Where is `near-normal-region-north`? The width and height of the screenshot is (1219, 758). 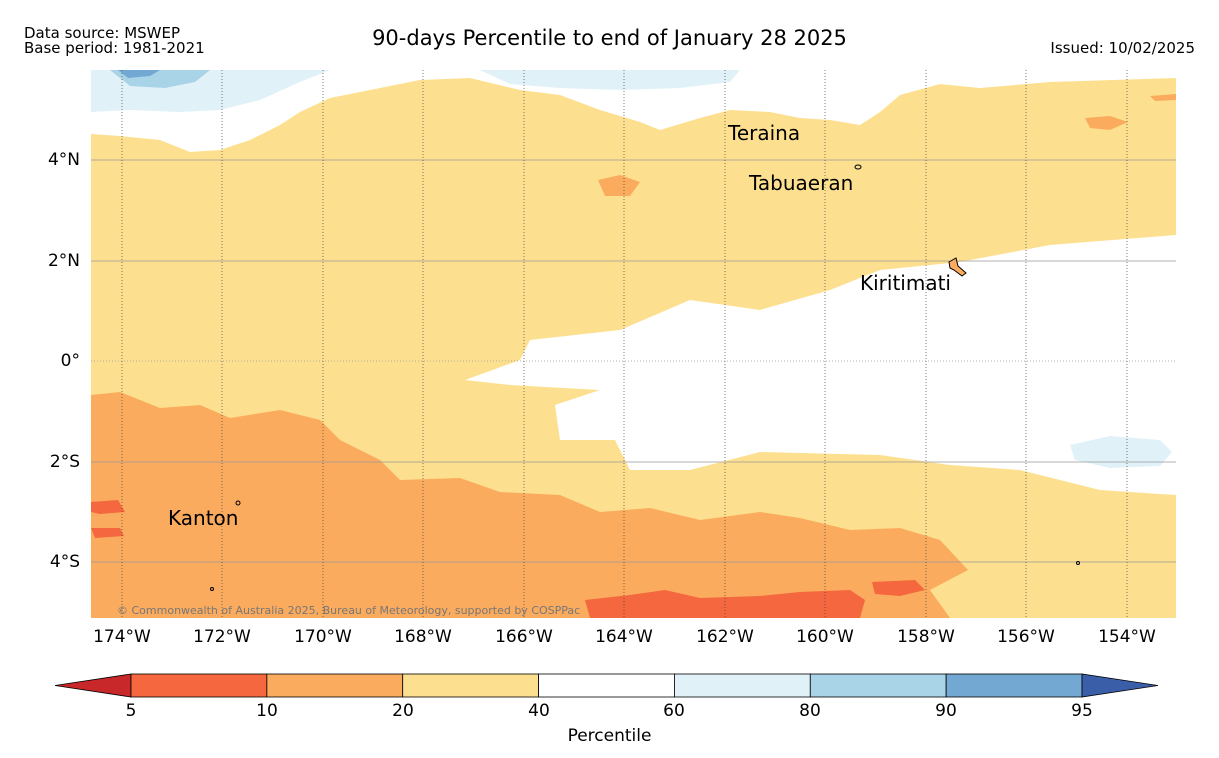
near-normal-region-north is located at coordinates (633, 111).